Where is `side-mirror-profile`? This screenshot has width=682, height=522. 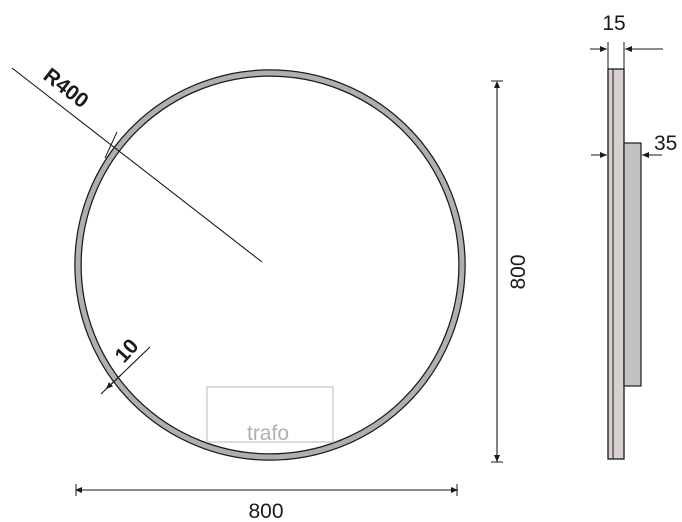 side-mirror-profile is located at coordinates (616, 264).